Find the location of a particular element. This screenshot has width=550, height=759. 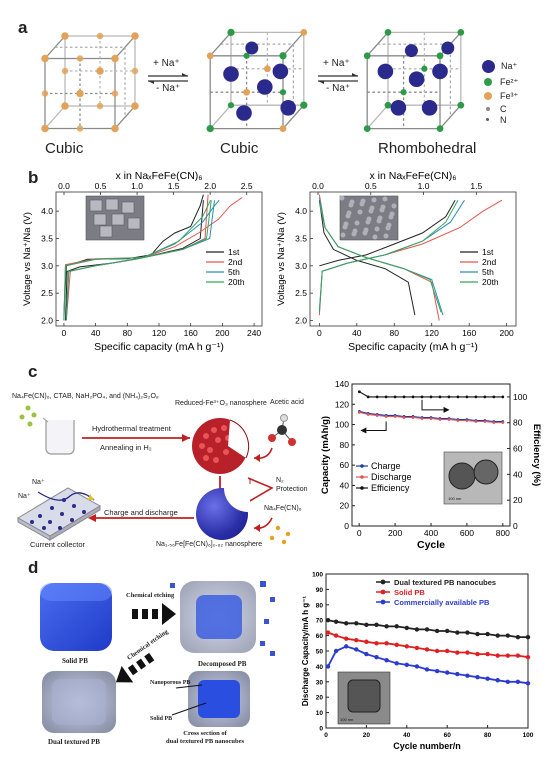

y-tick-label: 3.0 is located at coordinates (47, 266).